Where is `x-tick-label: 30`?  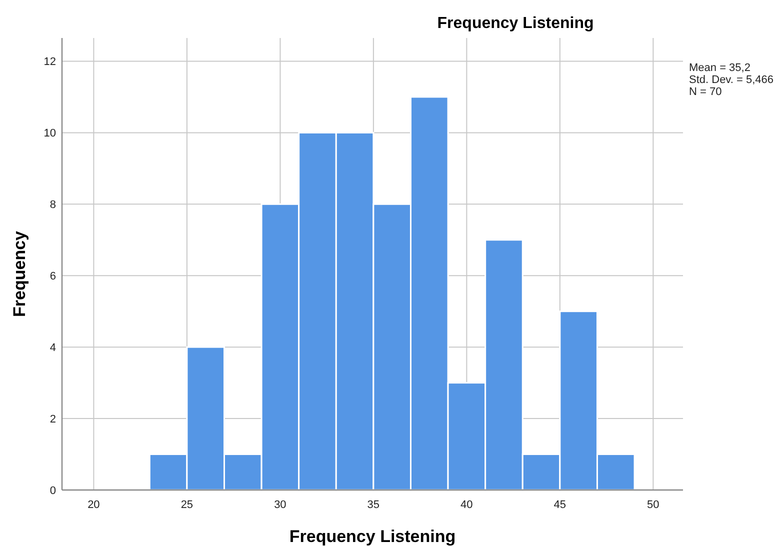 x-tick-label: 30 is located at coordinates (280, 505).